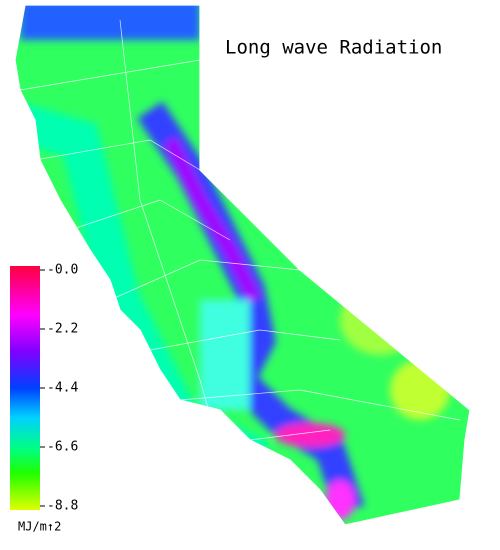 The image size is (500, 550). Describe the element at coordinates (62, 506) in the screenshot. I see `colorbar-tick-label: -8.8` at that location.